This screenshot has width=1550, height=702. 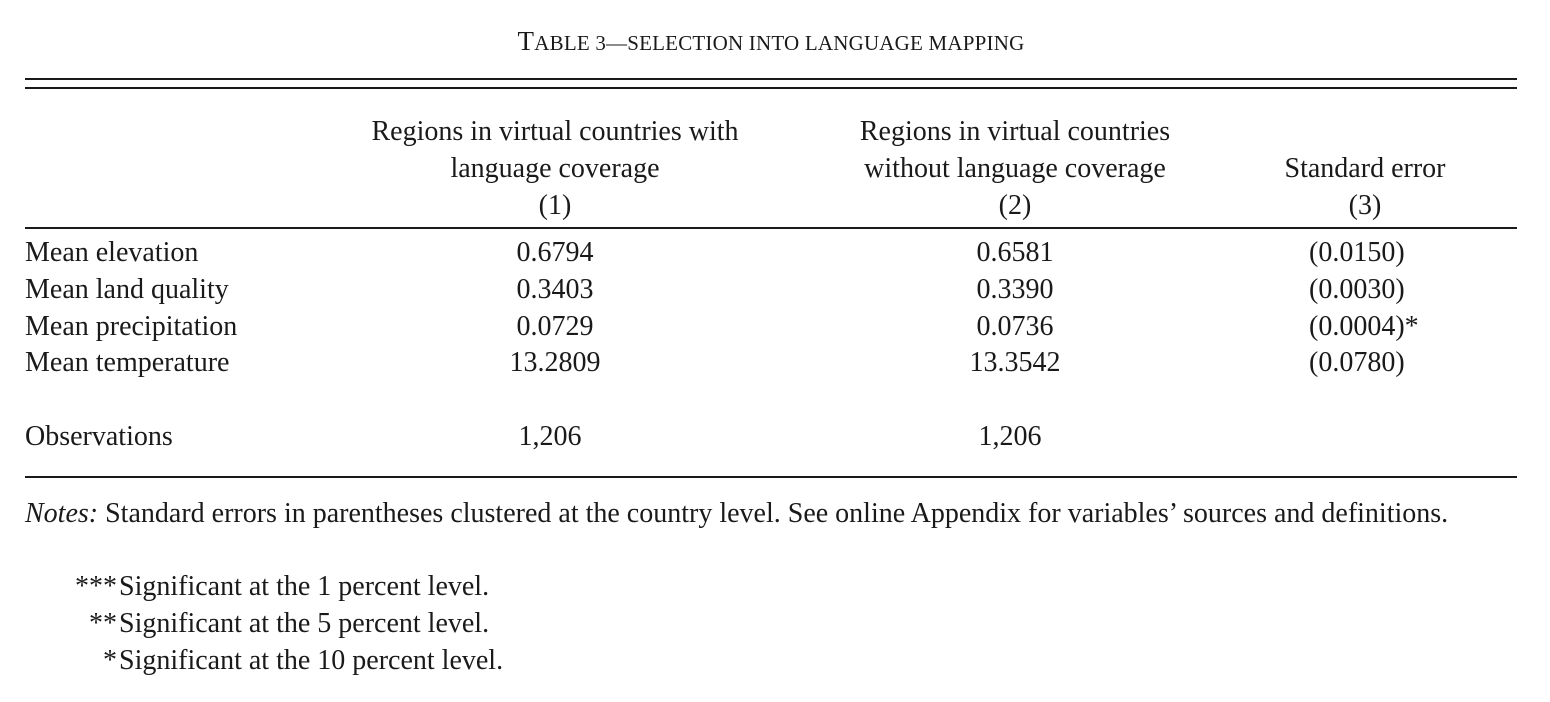 I want to click on significance-text: Significant at the 10 percent level., so click(x=311, y=660).